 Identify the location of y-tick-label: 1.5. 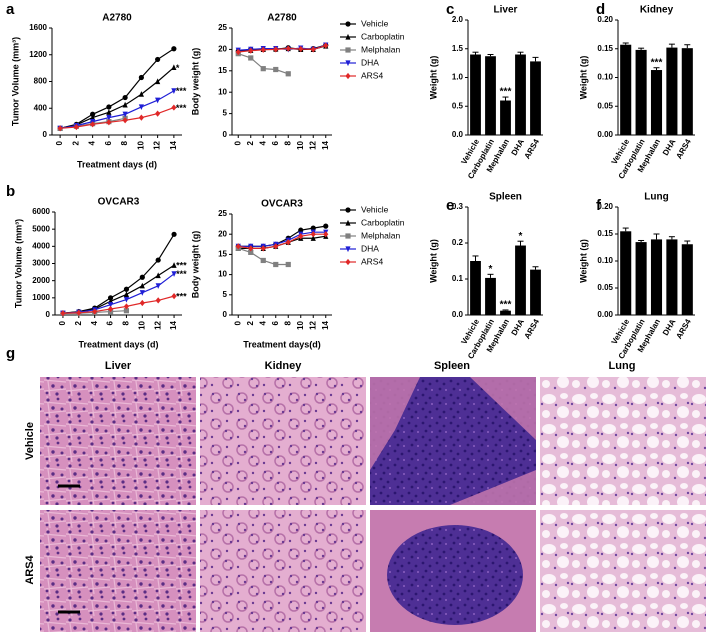
(458, 48).